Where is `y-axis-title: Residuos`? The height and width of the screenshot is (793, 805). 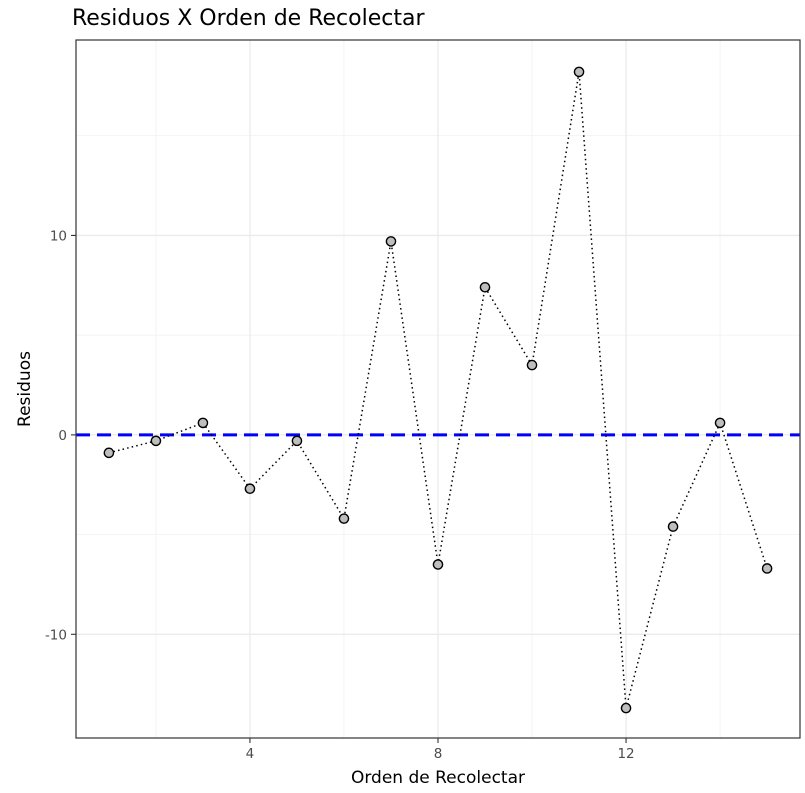 y-axis-title: Residuos is located at coordinates (25, 389).